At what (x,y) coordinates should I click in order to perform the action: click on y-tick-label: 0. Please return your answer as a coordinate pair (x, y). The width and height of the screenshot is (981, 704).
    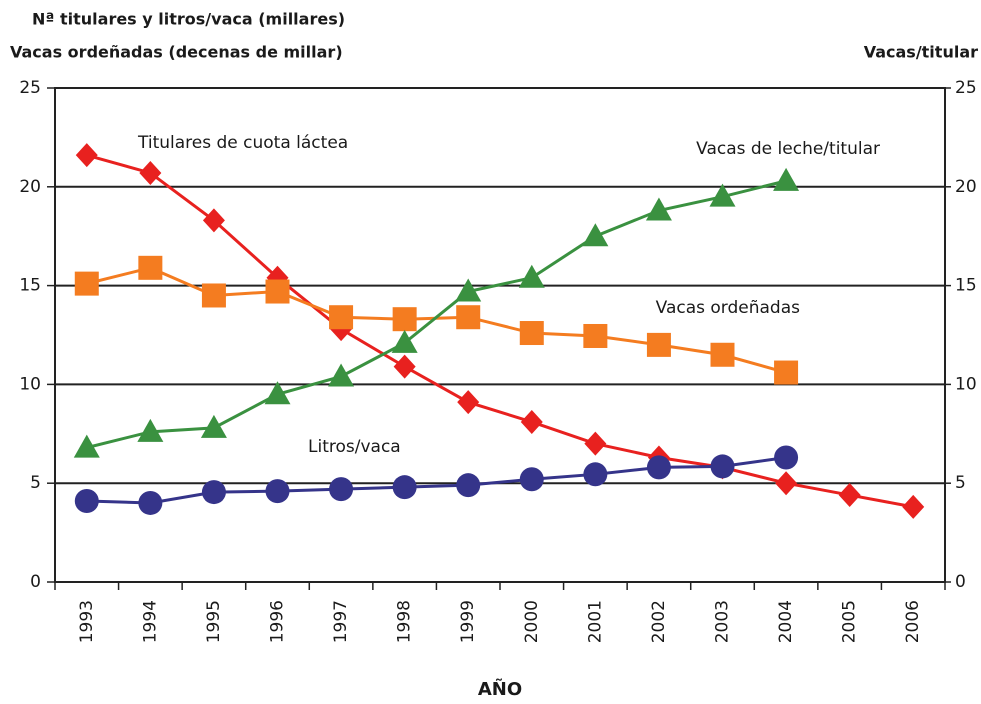
    Looking at the image, I should click on (35, 582).